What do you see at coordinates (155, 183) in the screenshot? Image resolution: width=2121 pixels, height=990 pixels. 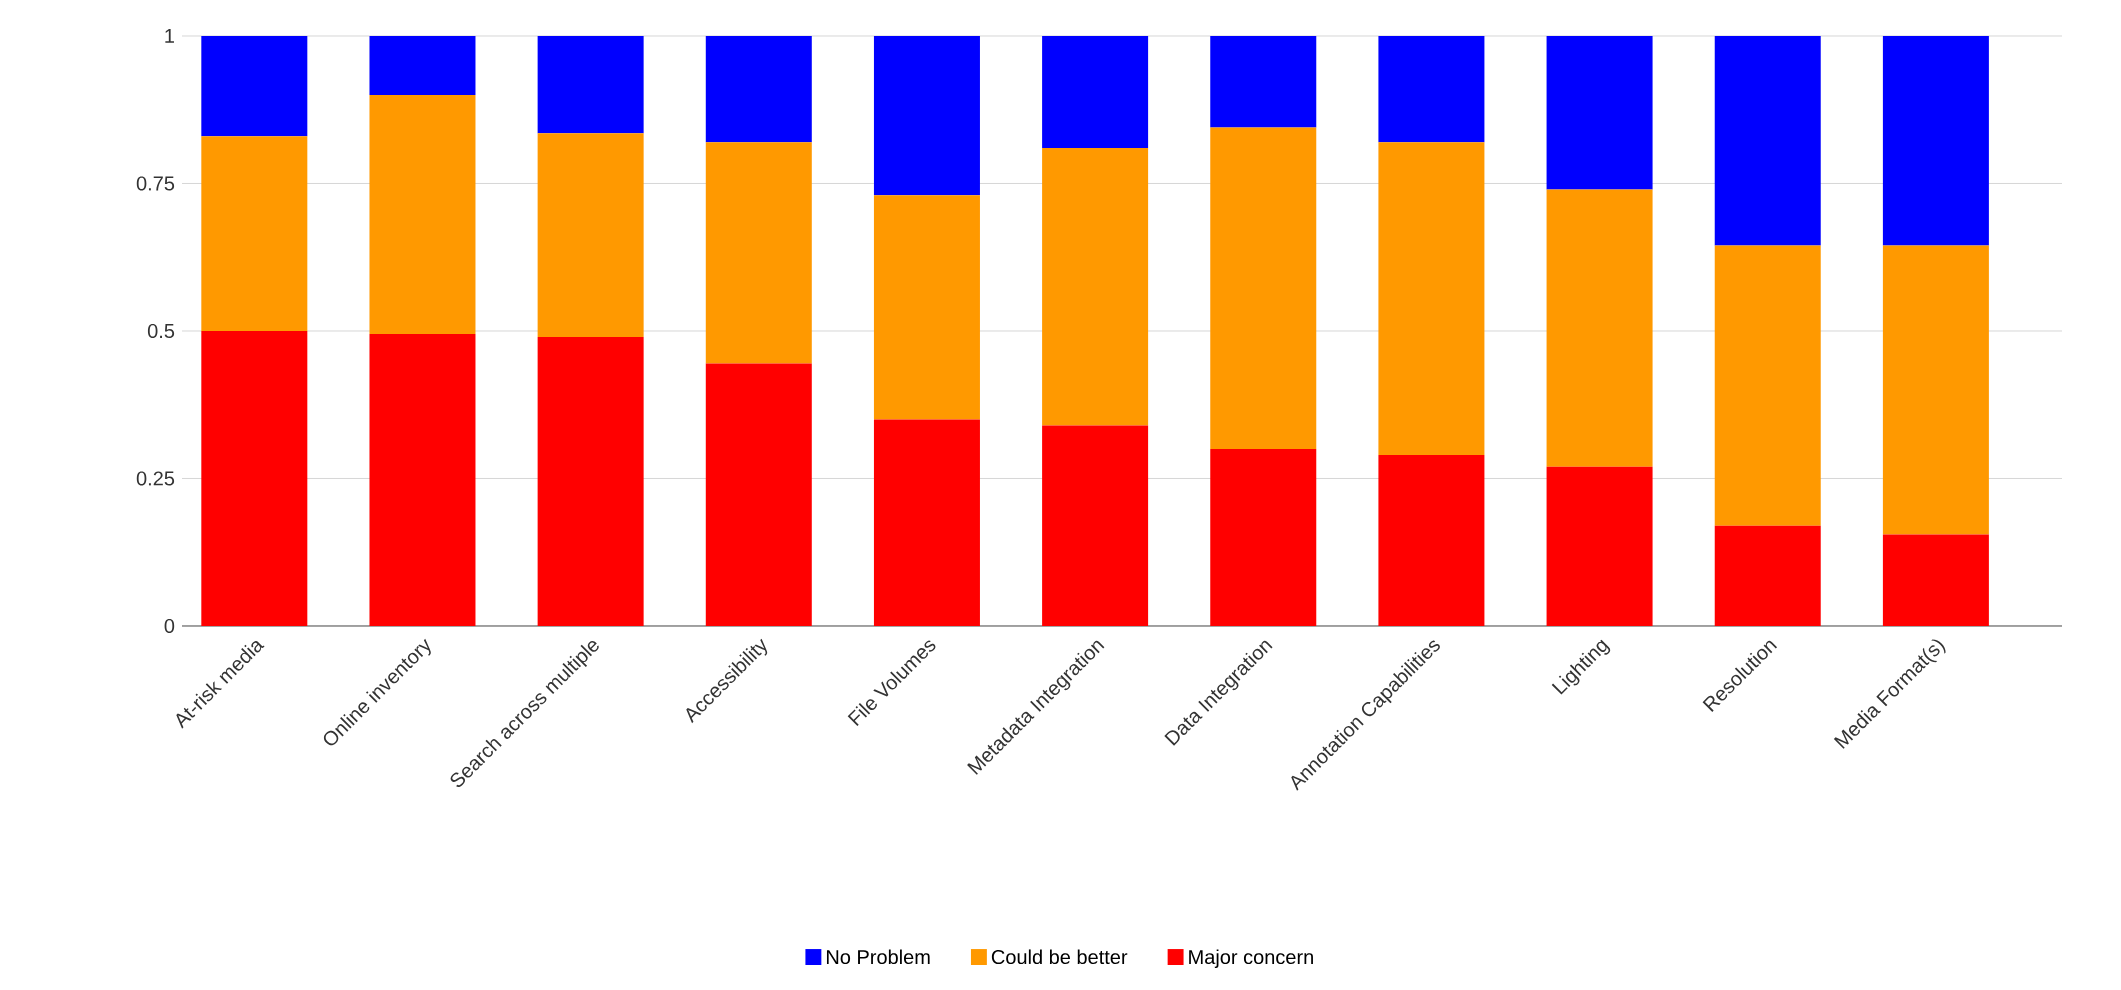 I see `y-tick-label: 0.75` at bounding box center [155, 183].